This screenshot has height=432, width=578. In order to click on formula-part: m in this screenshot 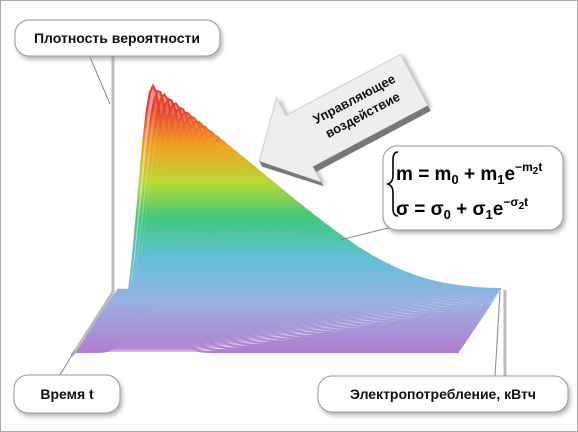, I will do `click(404, 174)`.